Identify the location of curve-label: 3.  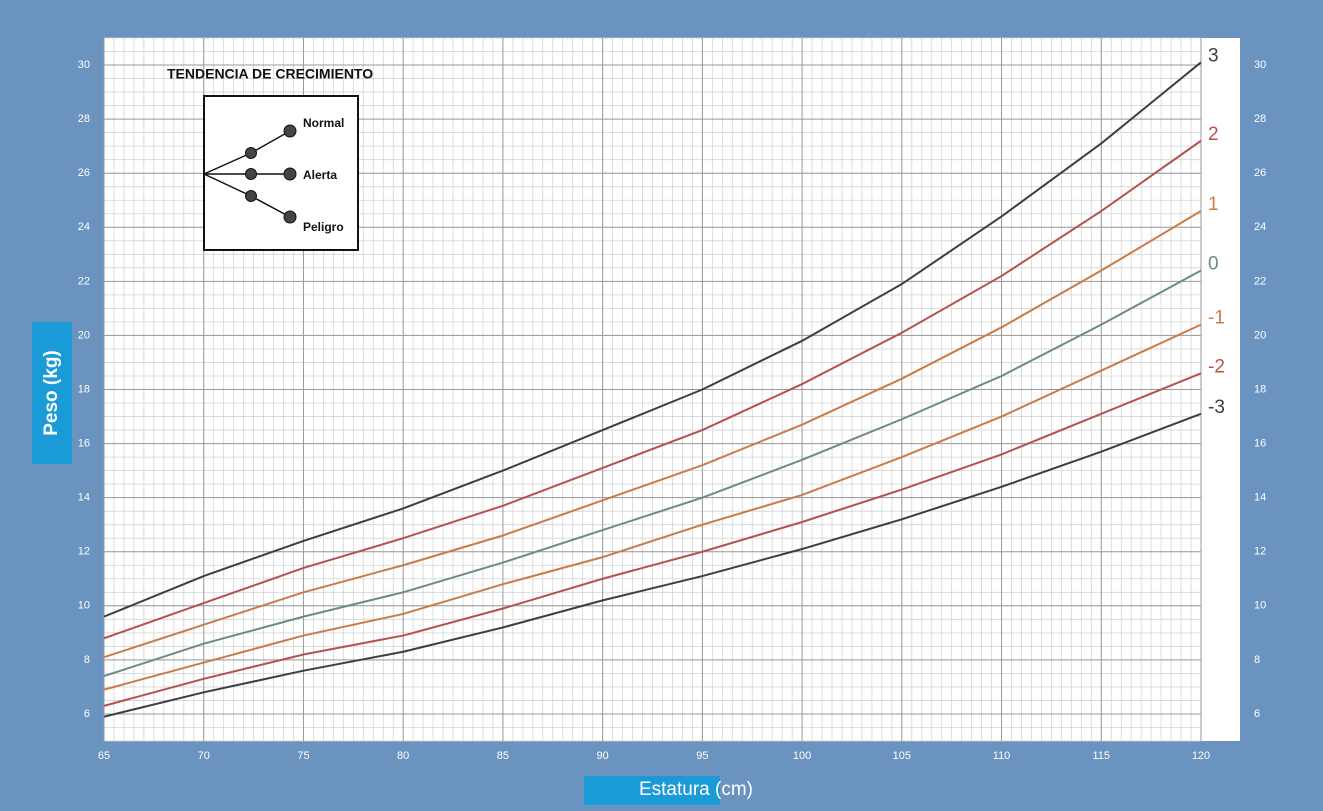
(1213, 55).